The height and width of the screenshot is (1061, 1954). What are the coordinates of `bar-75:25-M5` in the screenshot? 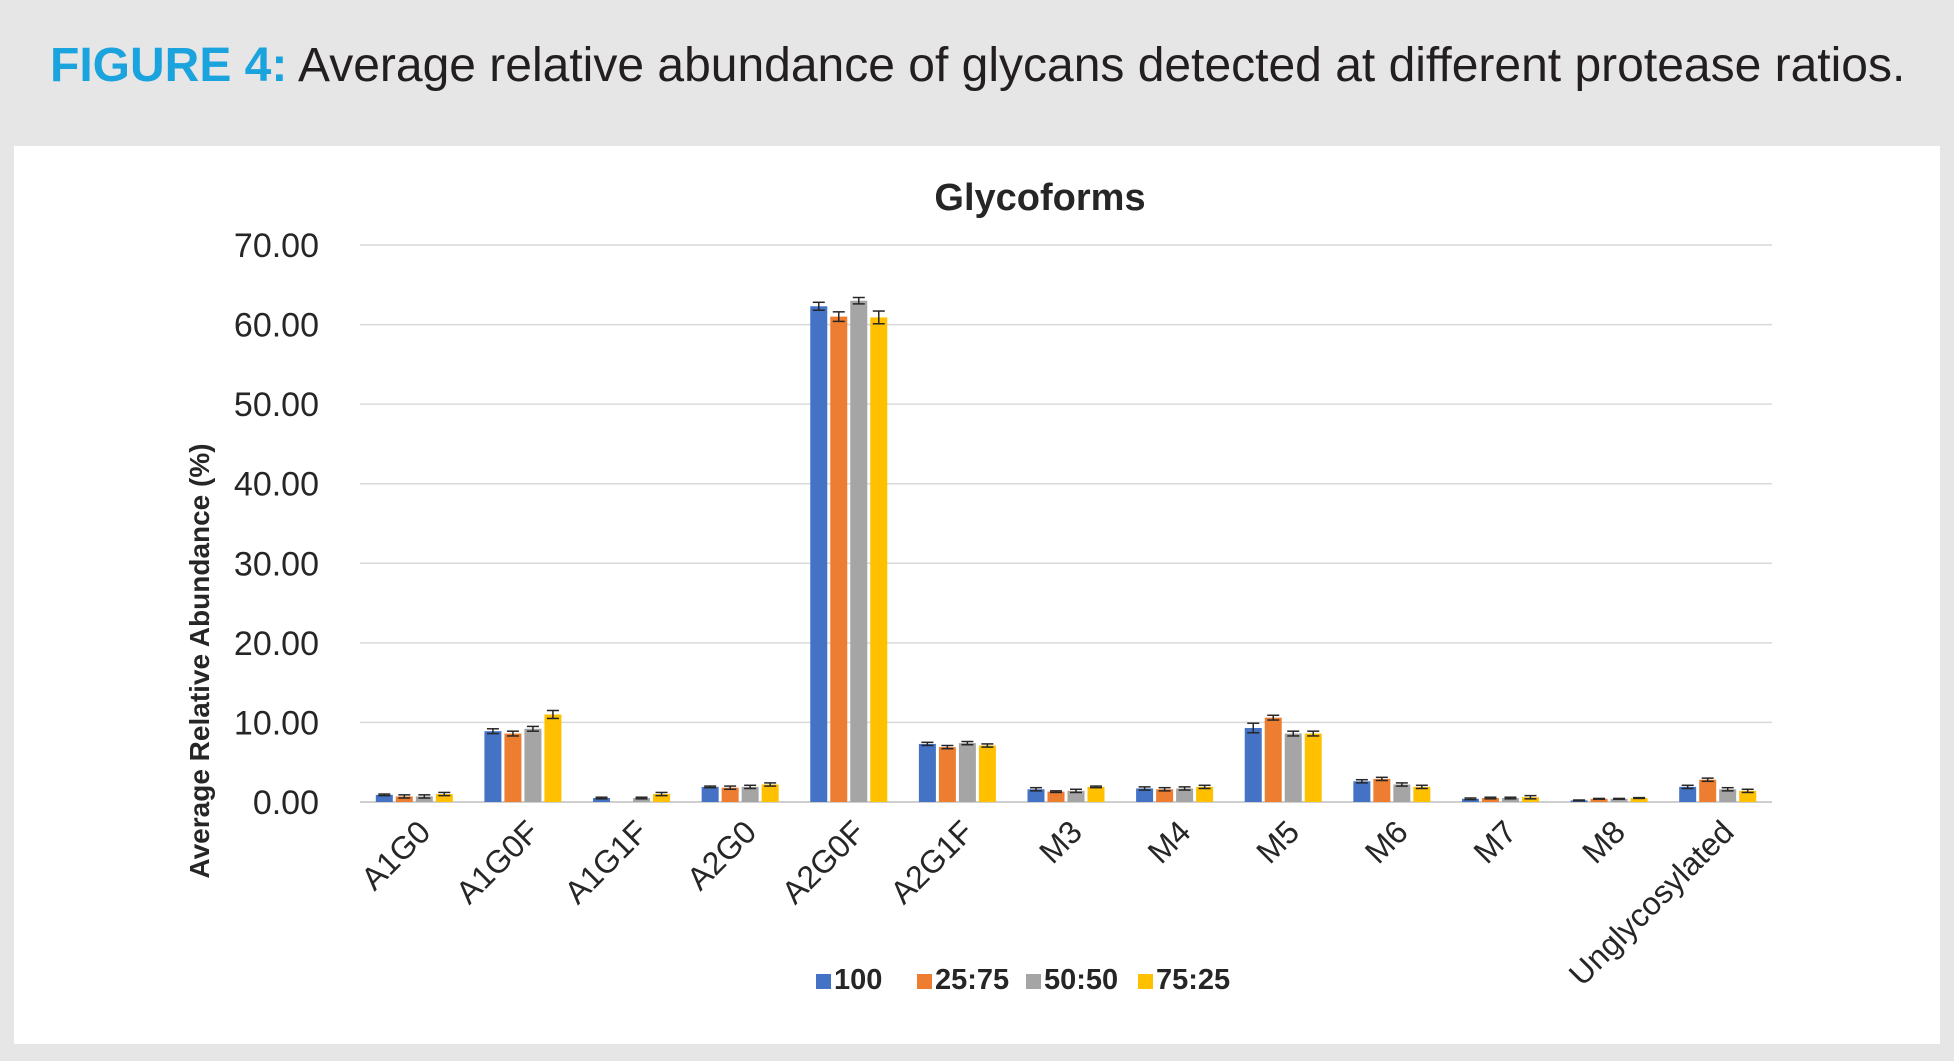 It's located at (1313, 767).